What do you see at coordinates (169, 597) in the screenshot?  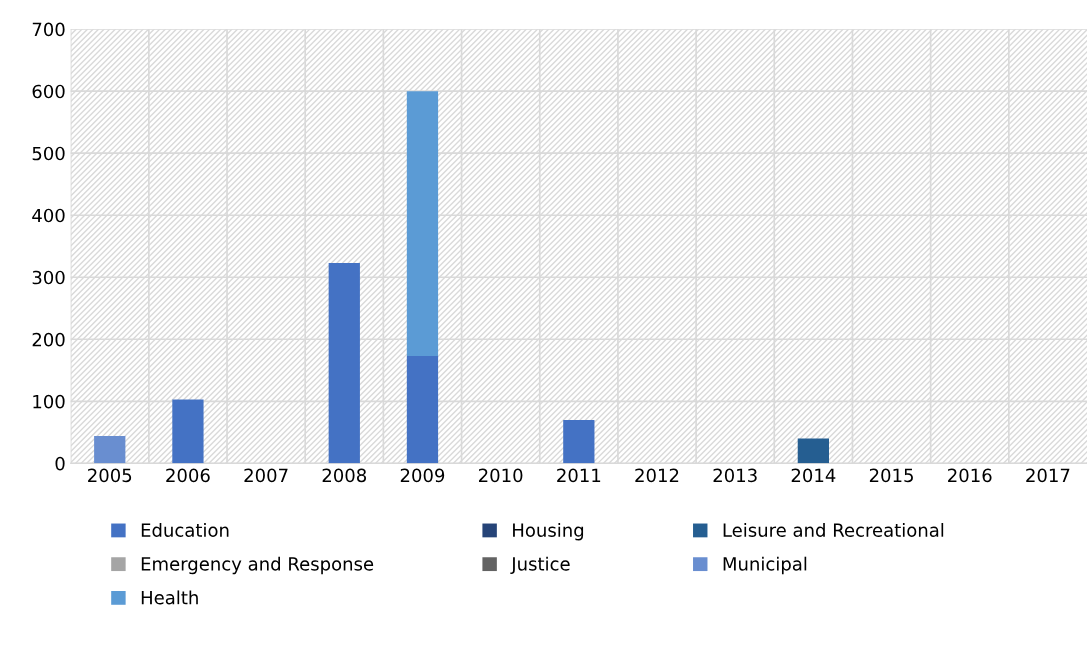 I see `legend-label: Health` at bounding box center [169, 597].